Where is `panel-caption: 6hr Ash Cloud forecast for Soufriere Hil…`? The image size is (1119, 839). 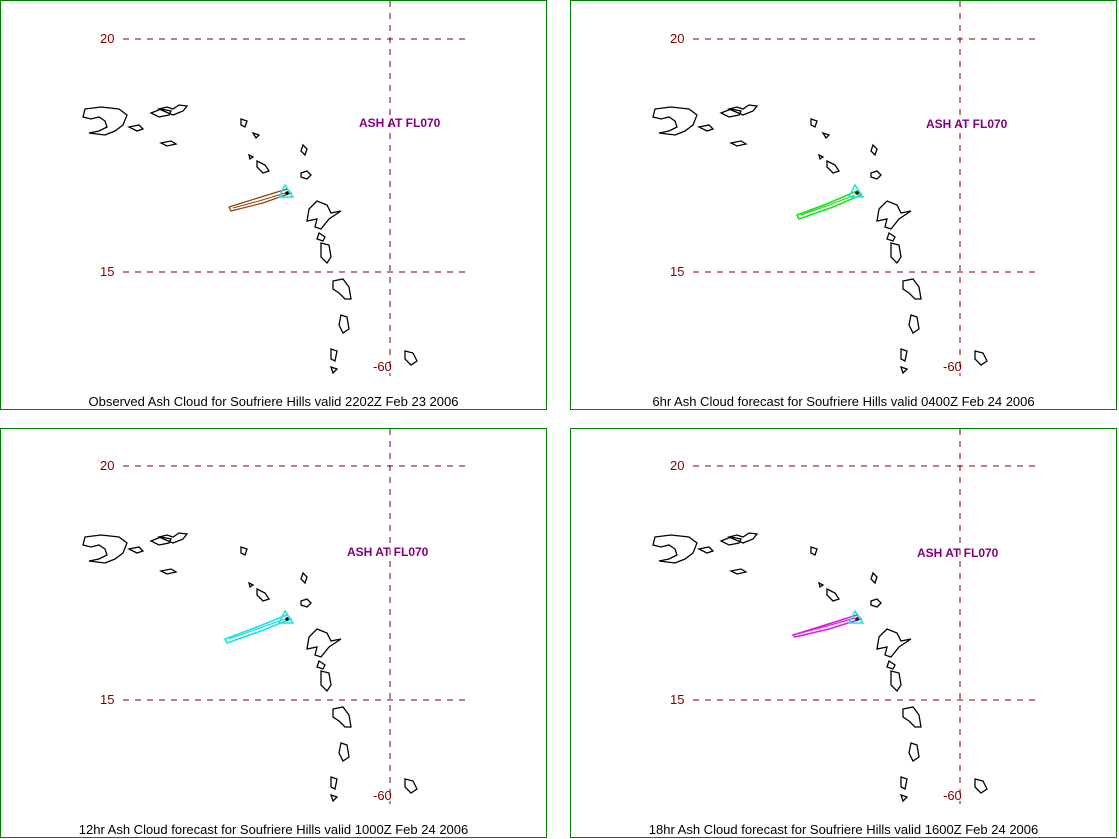 panel-caption: 6hr Ash Cloud forecast for Soufriere Hil… is located at coordinates (843, 401).